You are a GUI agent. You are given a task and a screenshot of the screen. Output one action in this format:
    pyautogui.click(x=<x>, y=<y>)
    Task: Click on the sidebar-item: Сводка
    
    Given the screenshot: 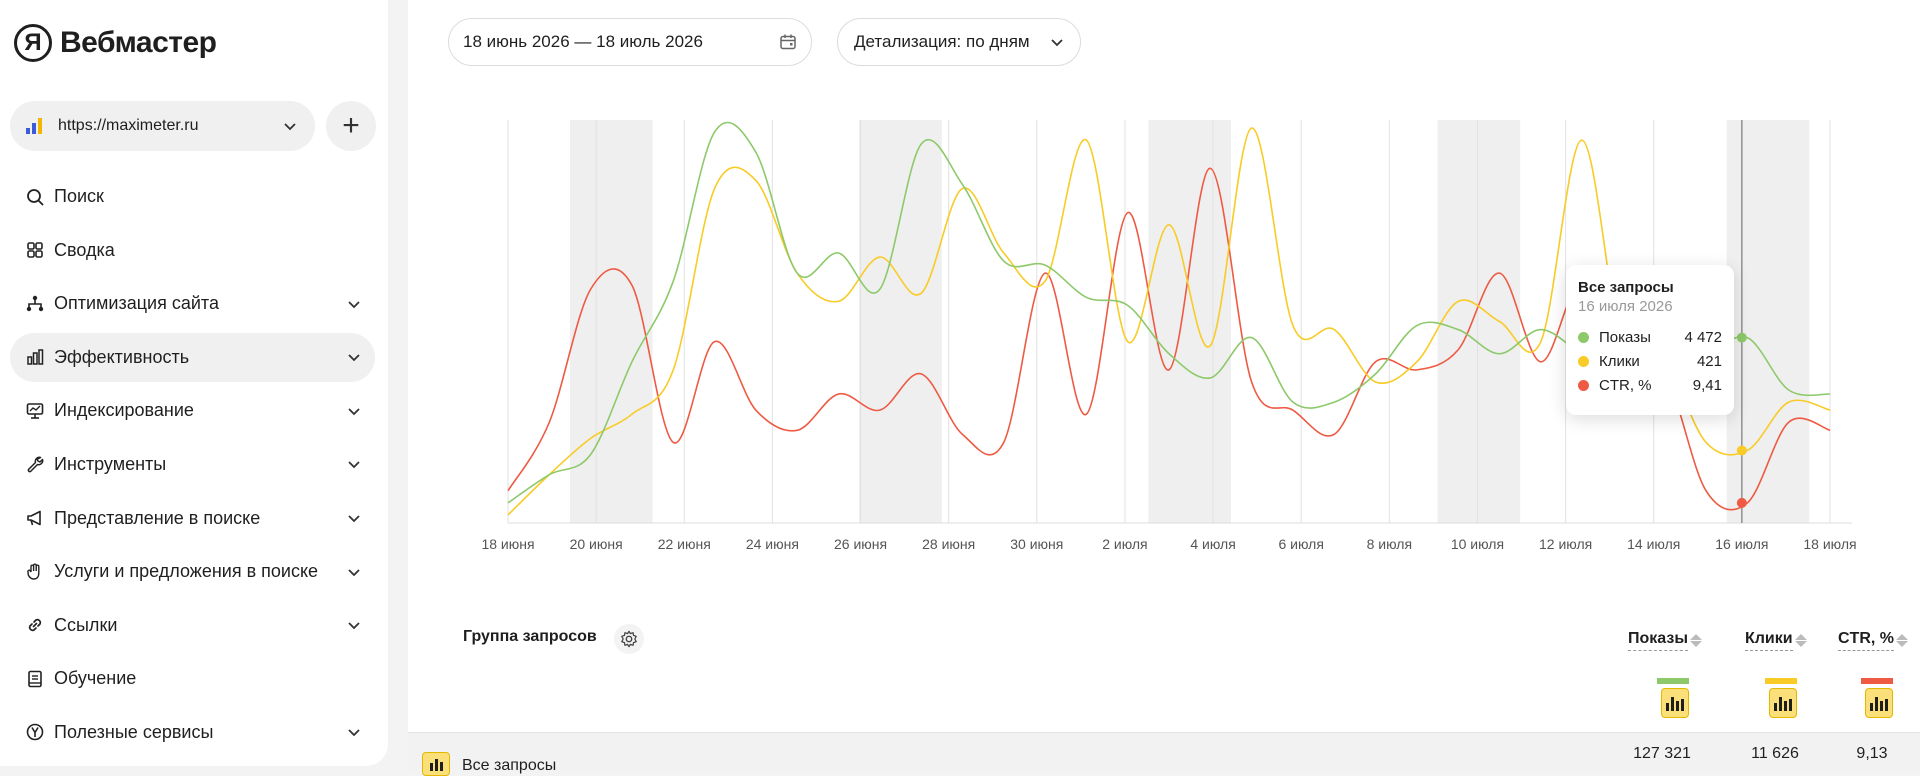 What is the action you would take?
    pyautogui.click(x=192, y=250)
    